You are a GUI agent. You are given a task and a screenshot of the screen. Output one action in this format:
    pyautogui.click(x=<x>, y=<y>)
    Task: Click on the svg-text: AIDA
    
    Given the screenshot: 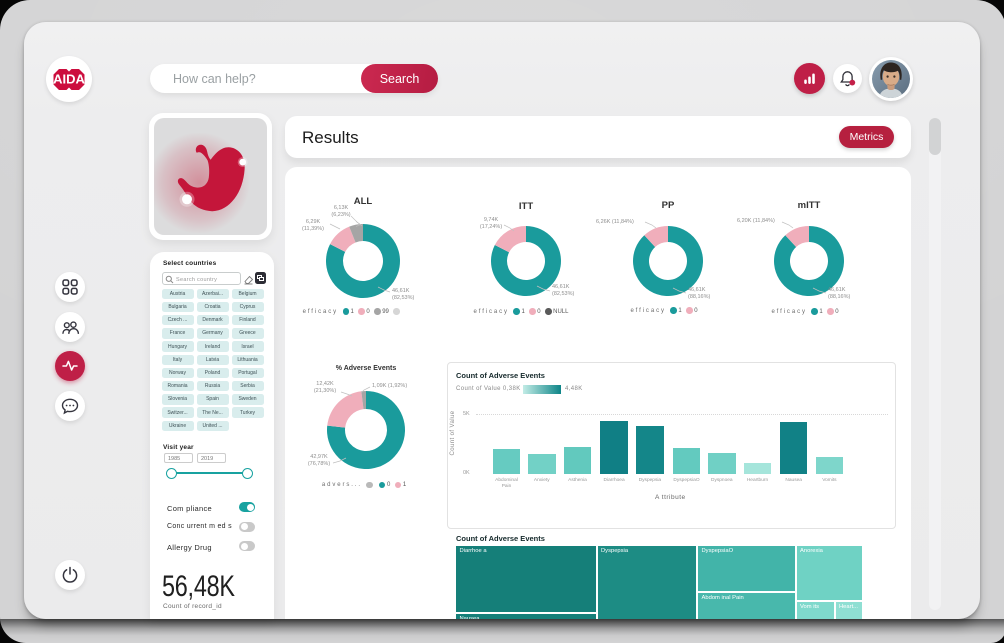 What is the action you would take?
    pyautogui.click(x=69, y=79)
    